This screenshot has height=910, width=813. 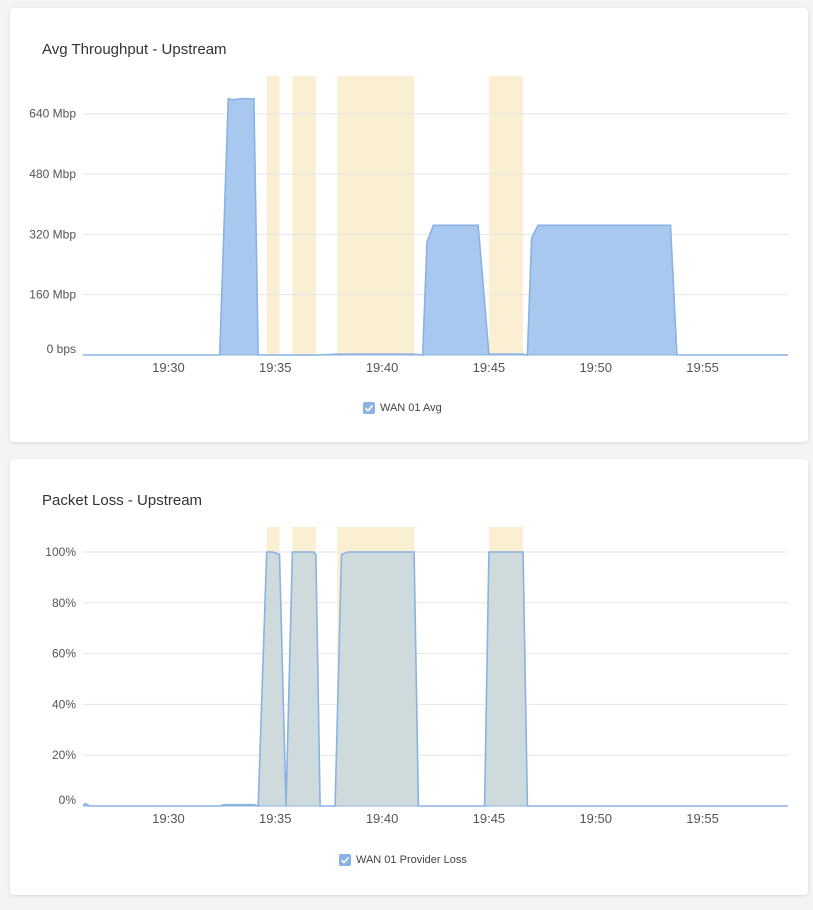 What do you see at coordinates (61, 349) in the screenshot?
I see `y-tick-label: 0 bps` at bounding box center [61, 349].